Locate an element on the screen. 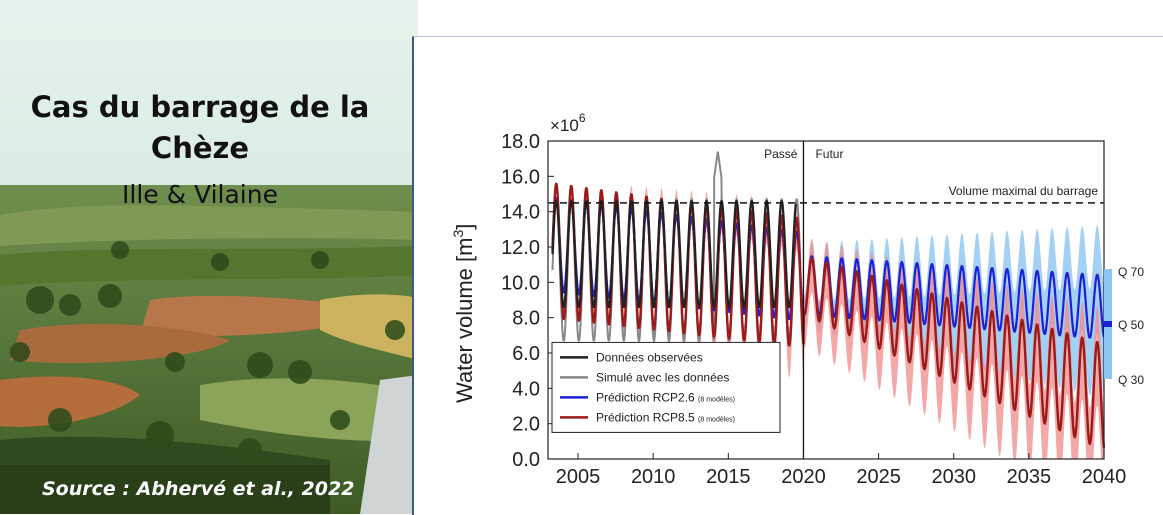  x-tick-label: 2025 is located at coordinates (878, 477).